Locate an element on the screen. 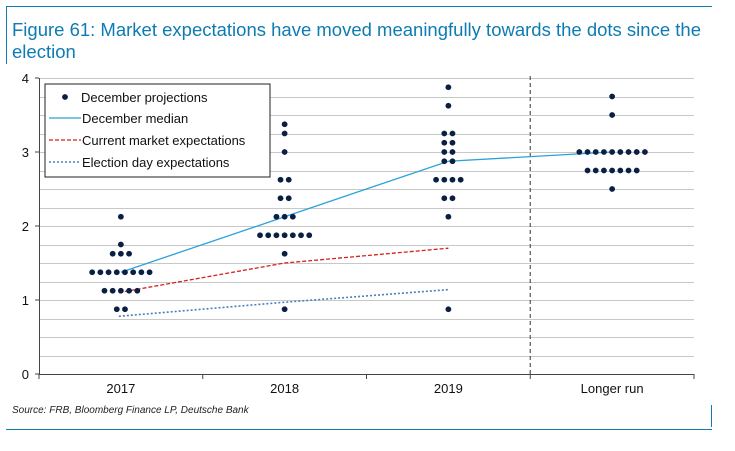 The height and width of the screenshot is (451, 735). series-line-dotted is located at coordinates (283, 303).